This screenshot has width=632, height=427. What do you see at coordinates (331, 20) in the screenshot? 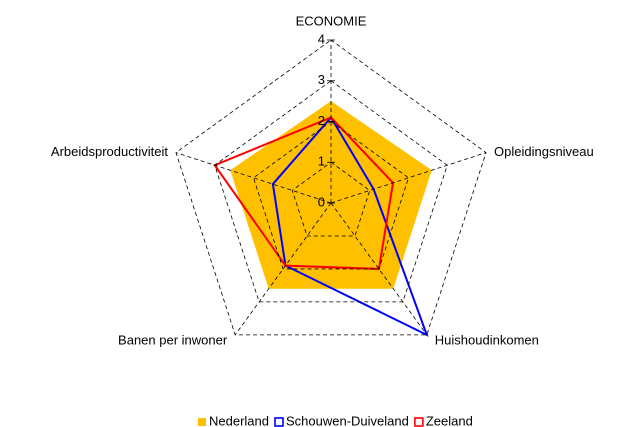
I see `axis-label: ECONOMIE` at bounding box center [331, 20].